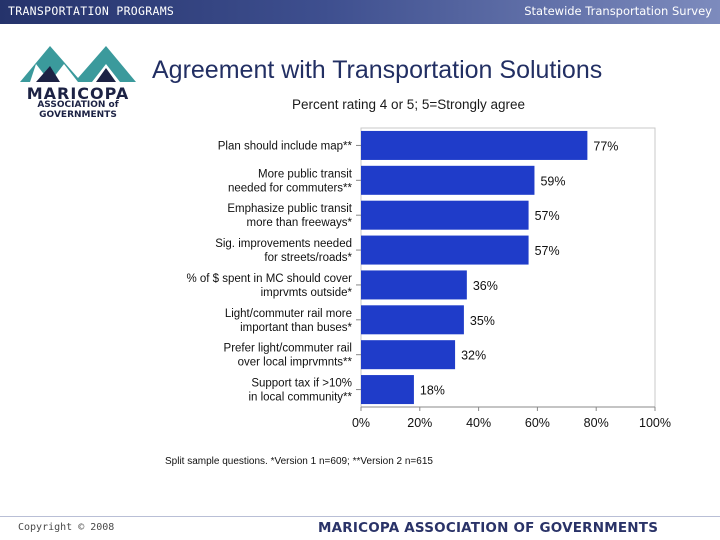 The image size is (720, 540). What do you see at coordinates (478, 423) in the screenshot?
I see `x-tick-label-2: 40%` at bounding box center [478, 423].